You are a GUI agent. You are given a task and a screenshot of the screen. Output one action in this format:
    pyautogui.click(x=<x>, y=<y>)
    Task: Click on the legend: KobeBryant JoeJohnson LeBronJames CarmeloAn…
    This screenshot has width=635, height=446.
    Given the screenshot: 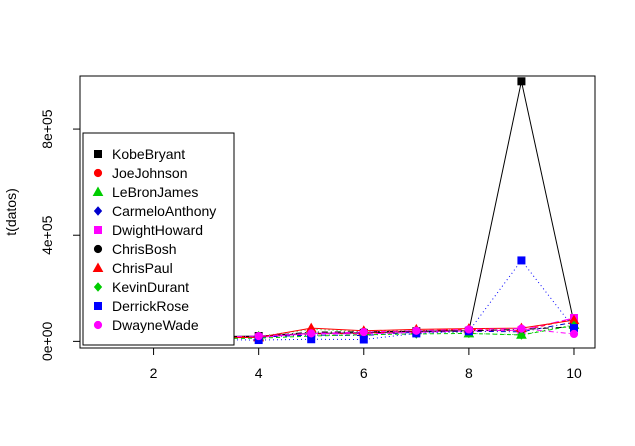 What is the action you would take?
    pyautogui.click(x=158, y=239)
    